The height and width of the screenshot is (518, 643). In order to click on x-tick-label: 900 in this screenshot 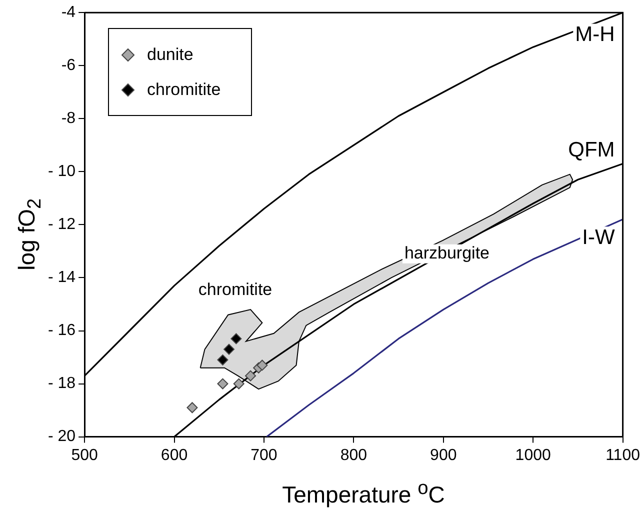, I will do `click(443, 455)`.